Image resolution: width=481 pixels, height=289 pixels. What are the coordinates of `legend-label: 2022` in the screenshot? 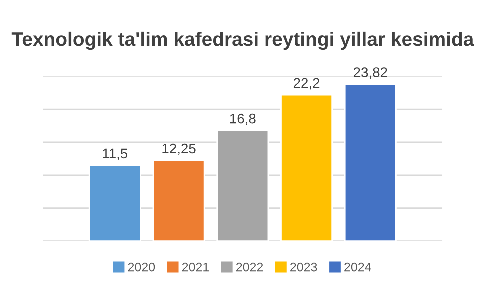 It's located at (250, 267).